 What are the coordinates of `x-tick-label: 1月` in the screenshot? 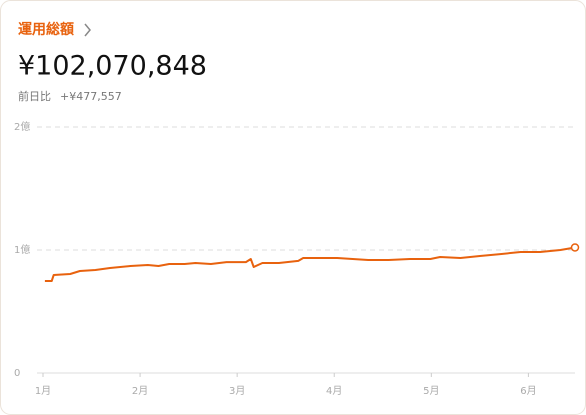 It's located at (43, 391).